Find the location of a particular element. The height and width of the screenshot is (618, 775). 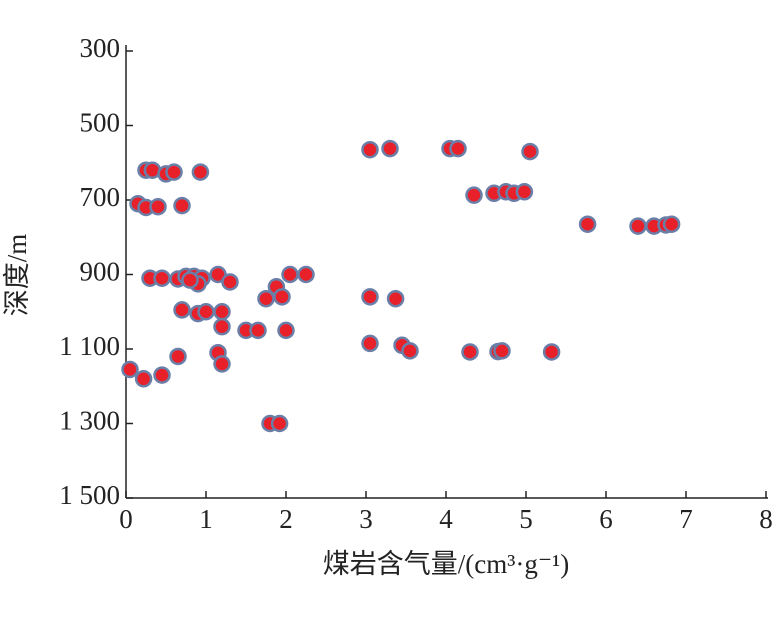

y-tick-label: 900 is located at coordinates (100, 272).